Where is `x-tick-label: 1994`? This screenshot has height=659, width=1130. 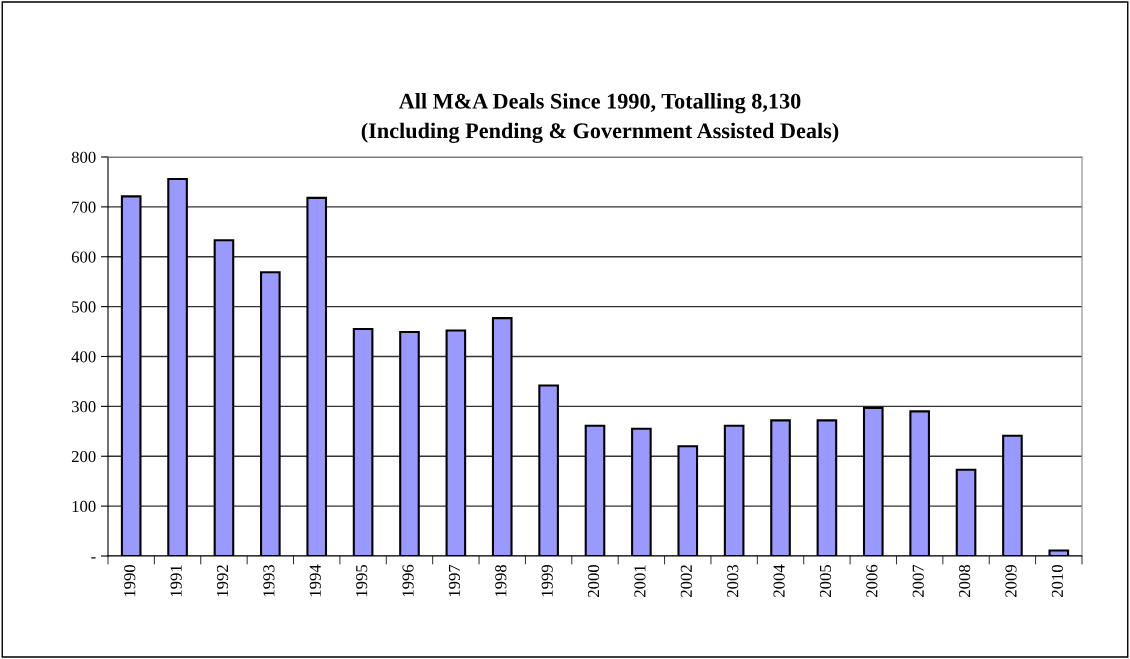 x-tick-label: 1994 is located at coordinates (315, 580).